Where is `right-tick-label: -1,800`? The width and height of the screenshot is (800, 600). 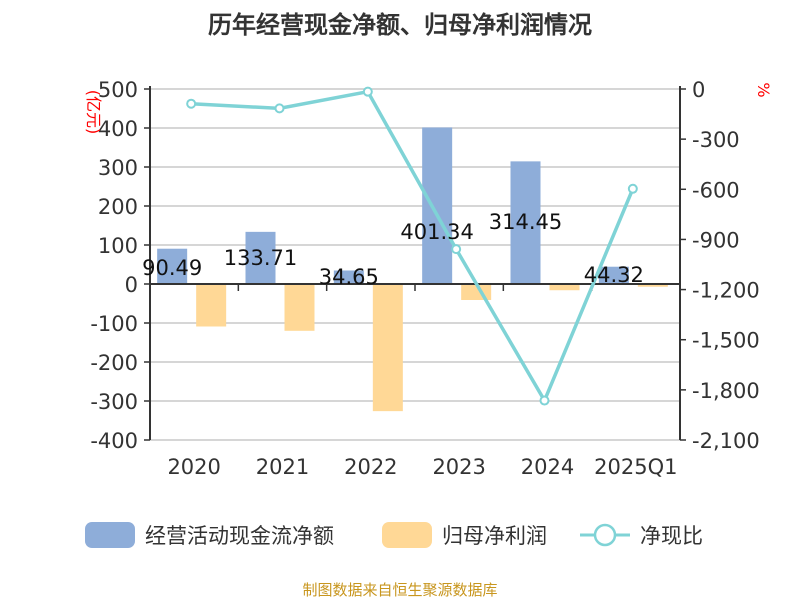 right-tick-label: -1,800 is located at coordinates (726, 391).